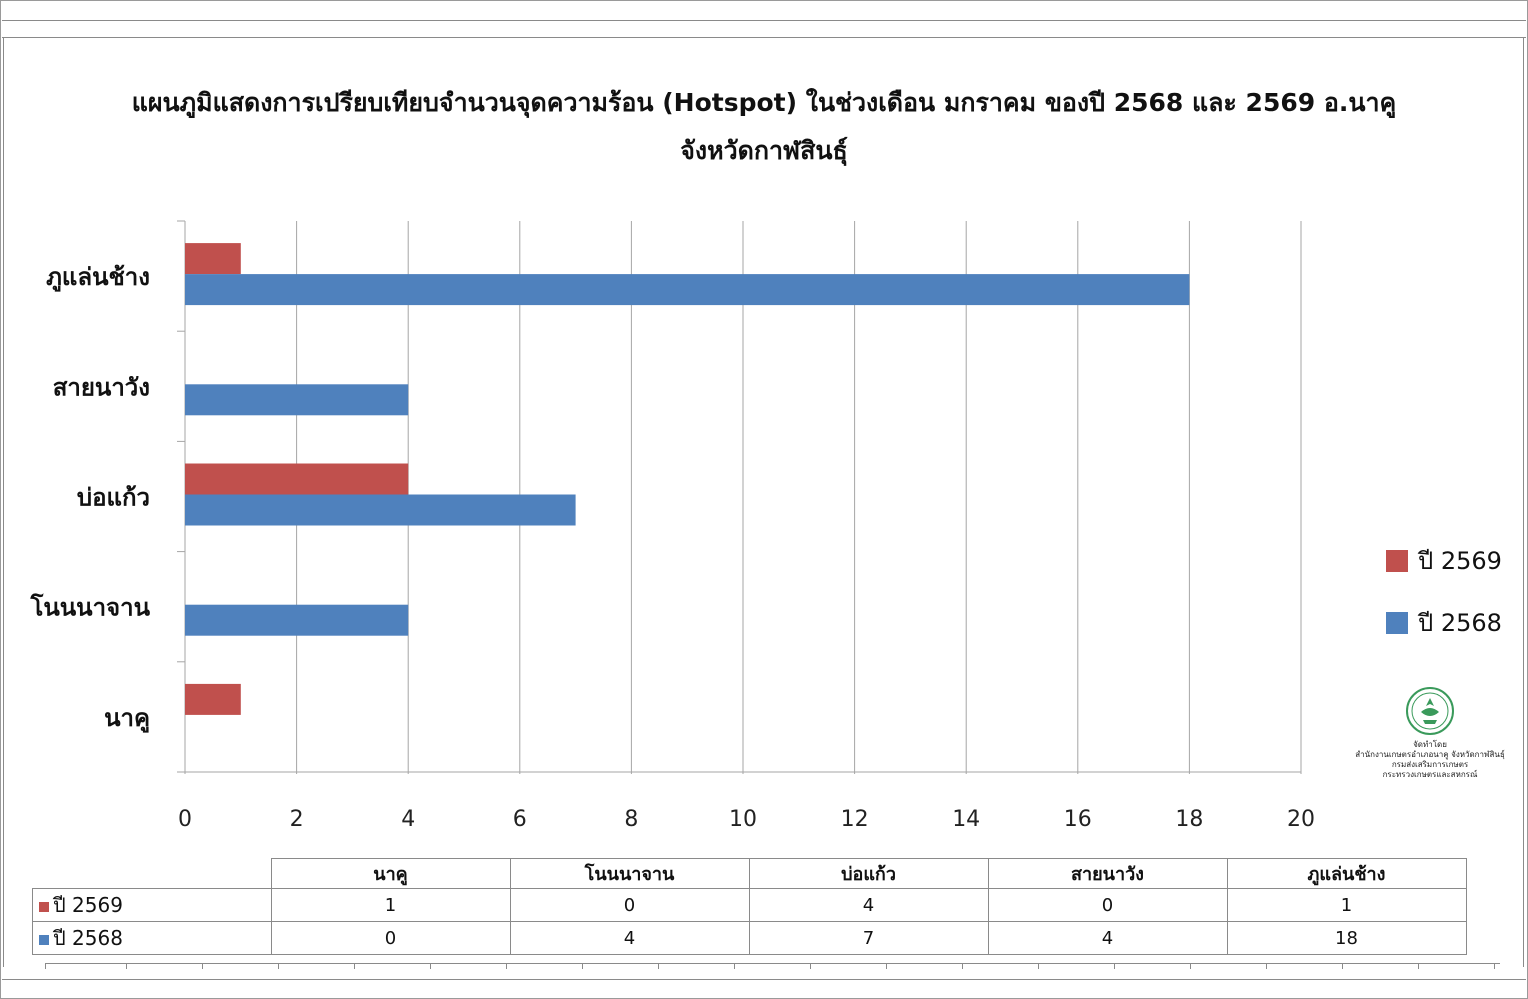 The height and width of the screenshot is (999, 1528). What do you see at coordinates (1107, 873) in the screenshot?
I see `data-table-header: สายนาวัง` at bounding box center [1107, 873].